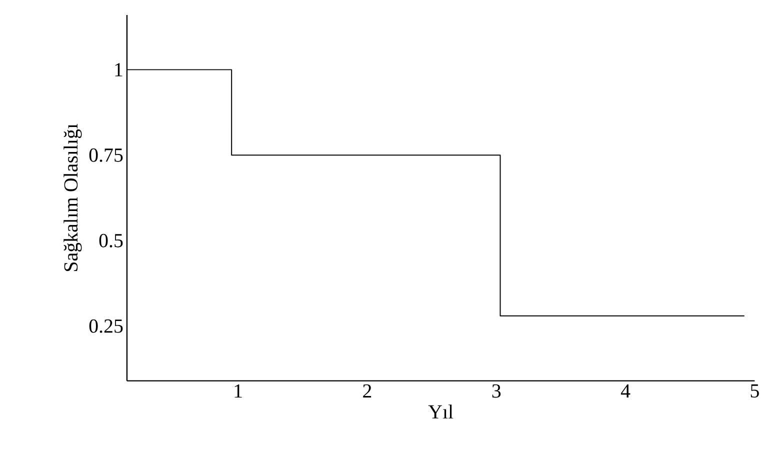 The image size is (763, 464). I want to click on y-axis-title: Sağkalım Olasılığı, so click(73, 198).